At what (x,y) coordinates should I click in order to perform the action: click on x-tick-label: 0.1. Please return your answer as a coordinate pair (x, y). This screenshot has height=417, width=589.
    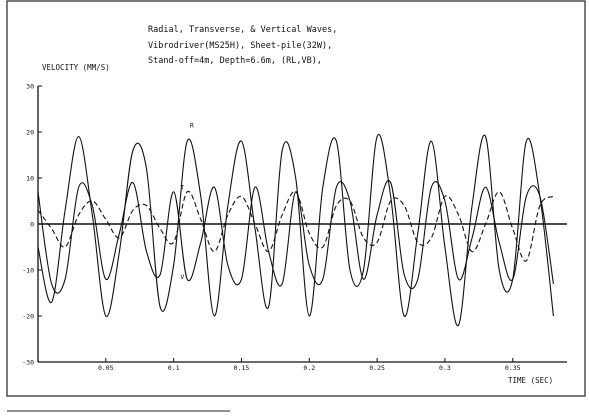
    Looking at the image, I should click on (174, 368).